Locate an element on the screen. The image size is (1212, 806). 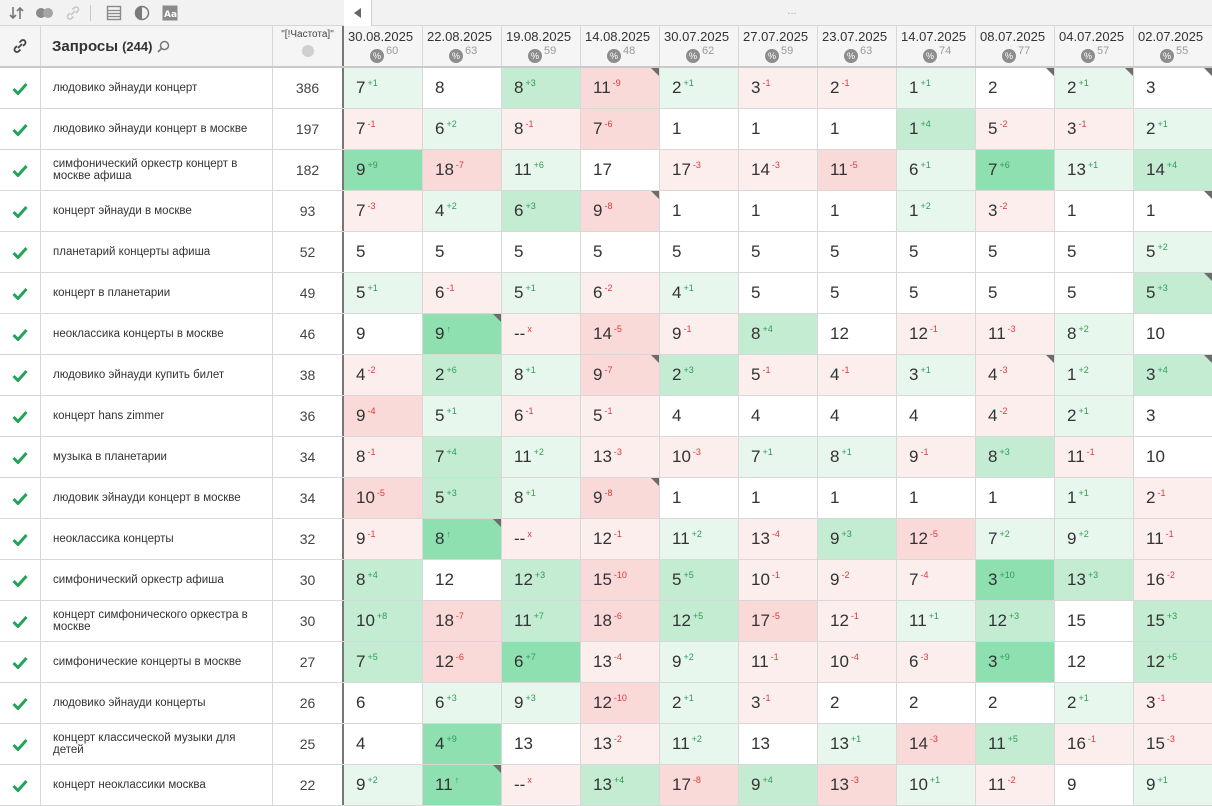
position-cell: 18 -7 is located at coordinates (462, 170).